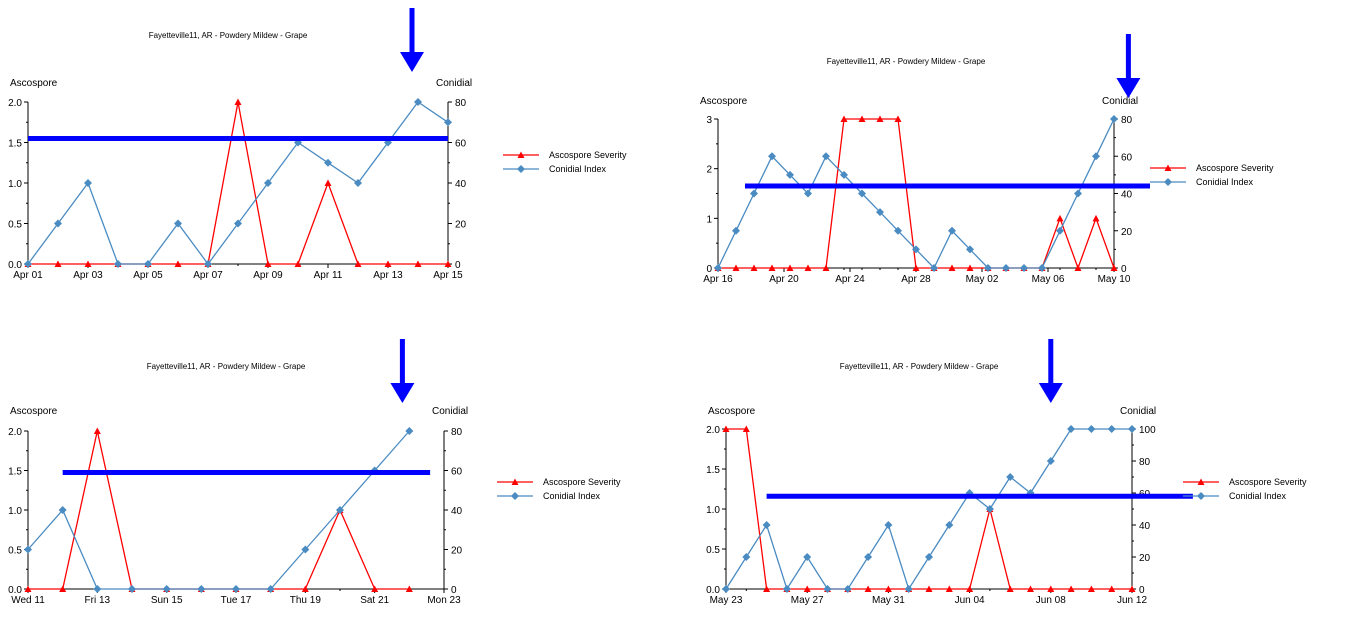 The image size is (1365, 619). Describe the element at coordinates (521, 154) in the screenshot. I see `legend-ascospore-marker` at that location.